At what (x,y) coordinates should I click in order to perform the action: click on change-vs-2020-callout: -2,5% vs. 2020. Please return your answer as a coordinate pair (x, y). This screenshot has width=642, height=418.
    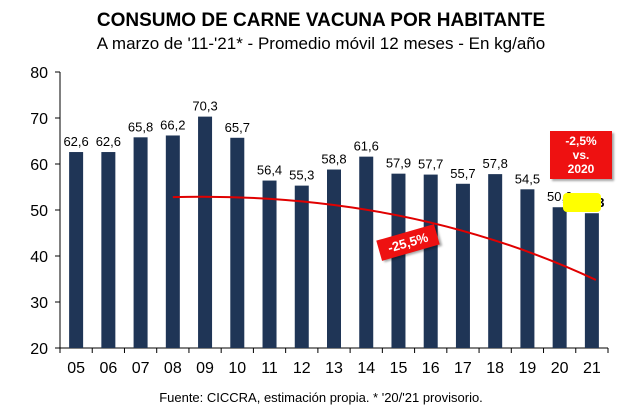
    Looking at the image, I should click on (581, 155).